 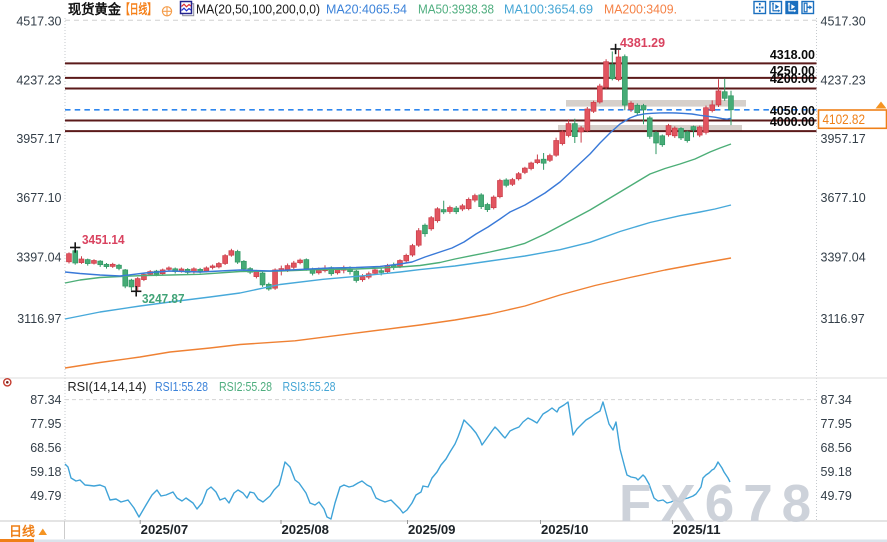 What do you see at coordinates (792, 79) in the screenshot?
I see `svg-text: 4200.00` at bounding box center [792, 79].